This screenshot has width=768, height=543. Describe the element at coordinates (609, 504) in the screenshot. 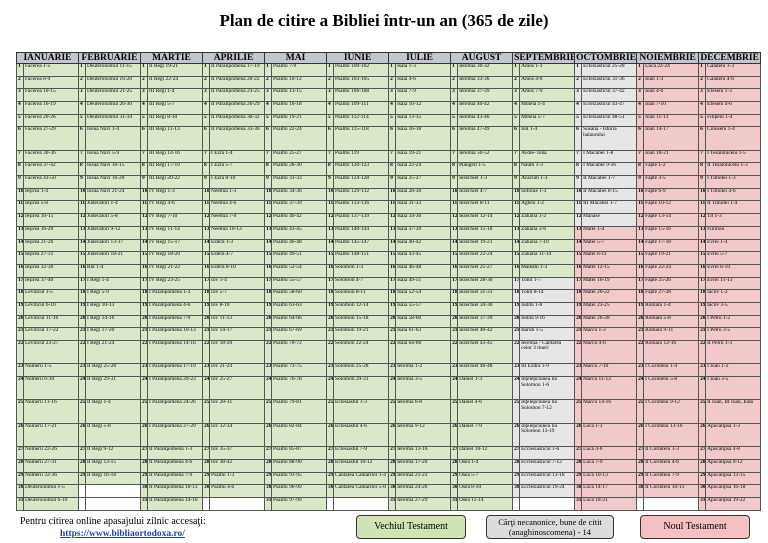

I see `reading-cell: Luca 18-21` at that location.